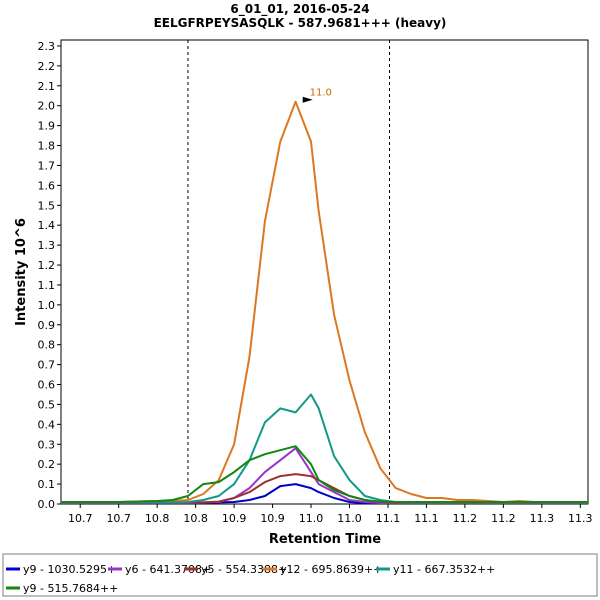  Describe the element at coordinates (299, 9) in the screenshot. I see `chart-title: 6_01_01, 2016-05-24` at that location.